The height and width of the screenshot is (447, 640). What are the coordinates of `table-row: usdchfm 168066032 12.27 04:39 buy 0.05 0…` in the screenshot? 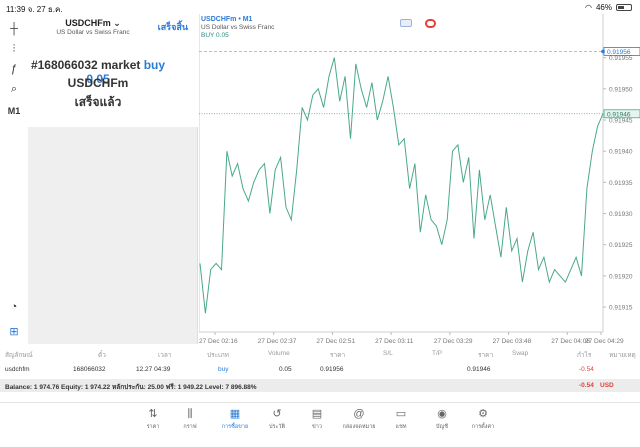 It's located at (320, 370).